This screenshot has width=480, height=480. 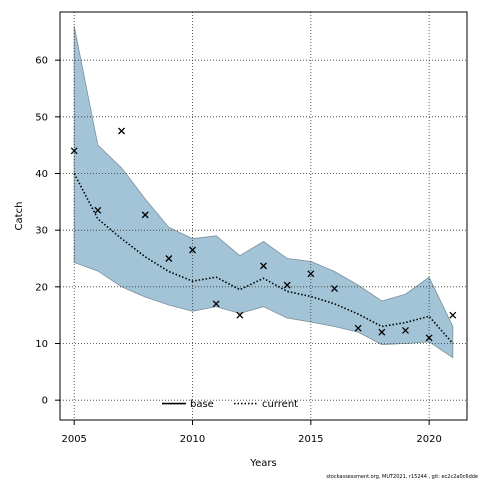 I want to click on legend-base-label: base, so click(x=202, y=404).